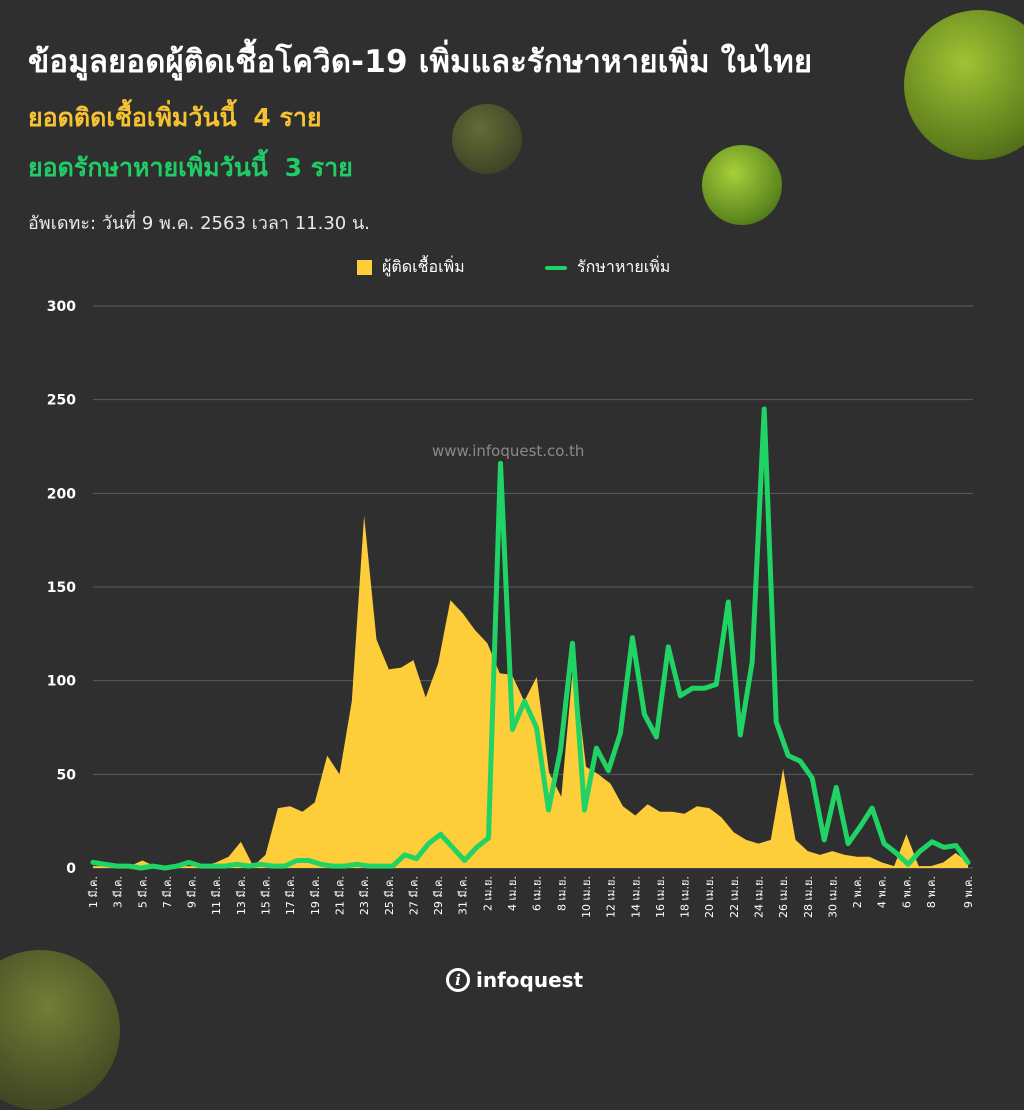  Describe the element at coordinates (340, 895) in the screenshot. I see `x-tick-label: 21 มี.ค.` at that location.